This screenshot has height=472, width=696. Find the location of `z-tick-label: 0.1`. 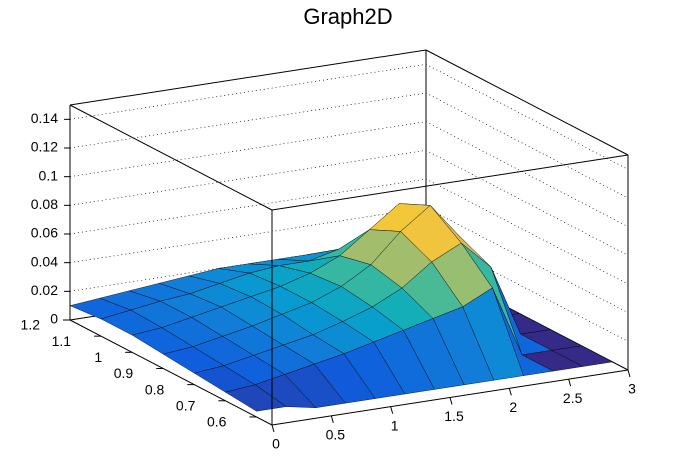

z-tick-label: 0.1 is located at coordinates (49, 175).